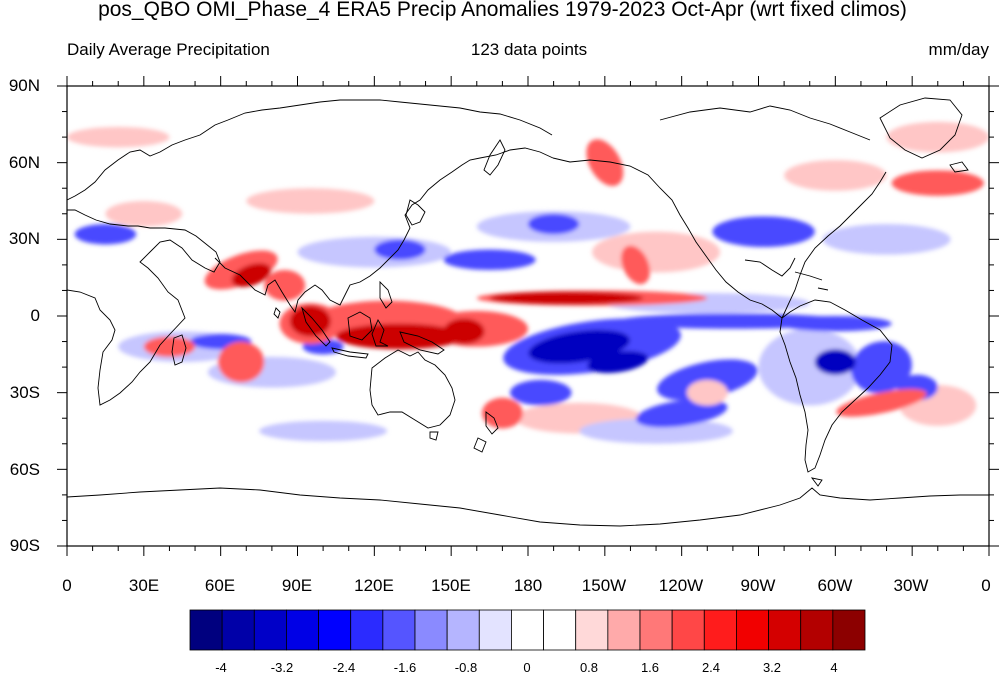 The image size is (1005, 676). What do you see at coordinates (148, 160) in the screenshot?
I see `coast-scandinavia` at bounding box center [148, 160].